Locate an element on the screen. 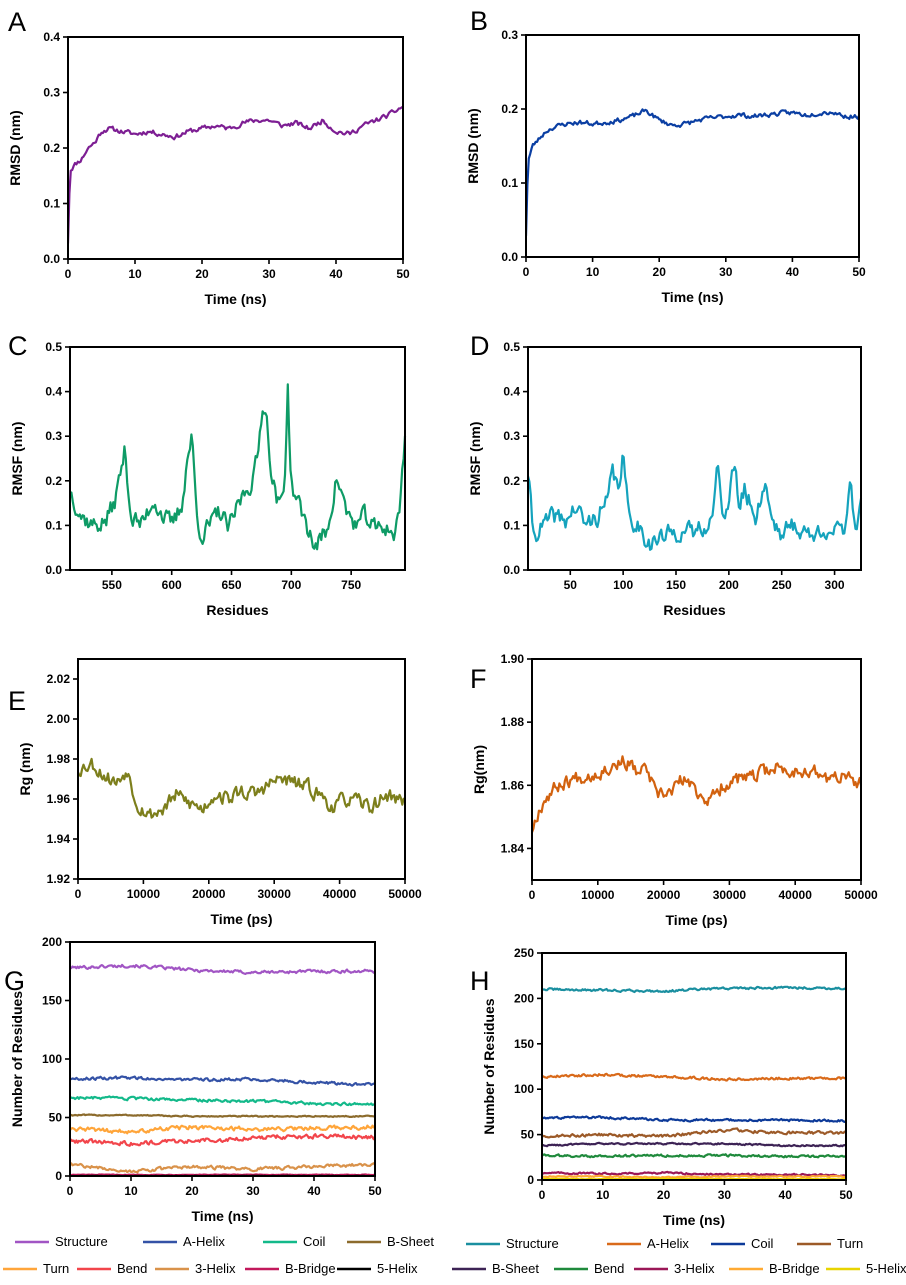 This screenshot has height=1285, width=906. x-tick-label: 10000 is located at coordinates (144, 894).